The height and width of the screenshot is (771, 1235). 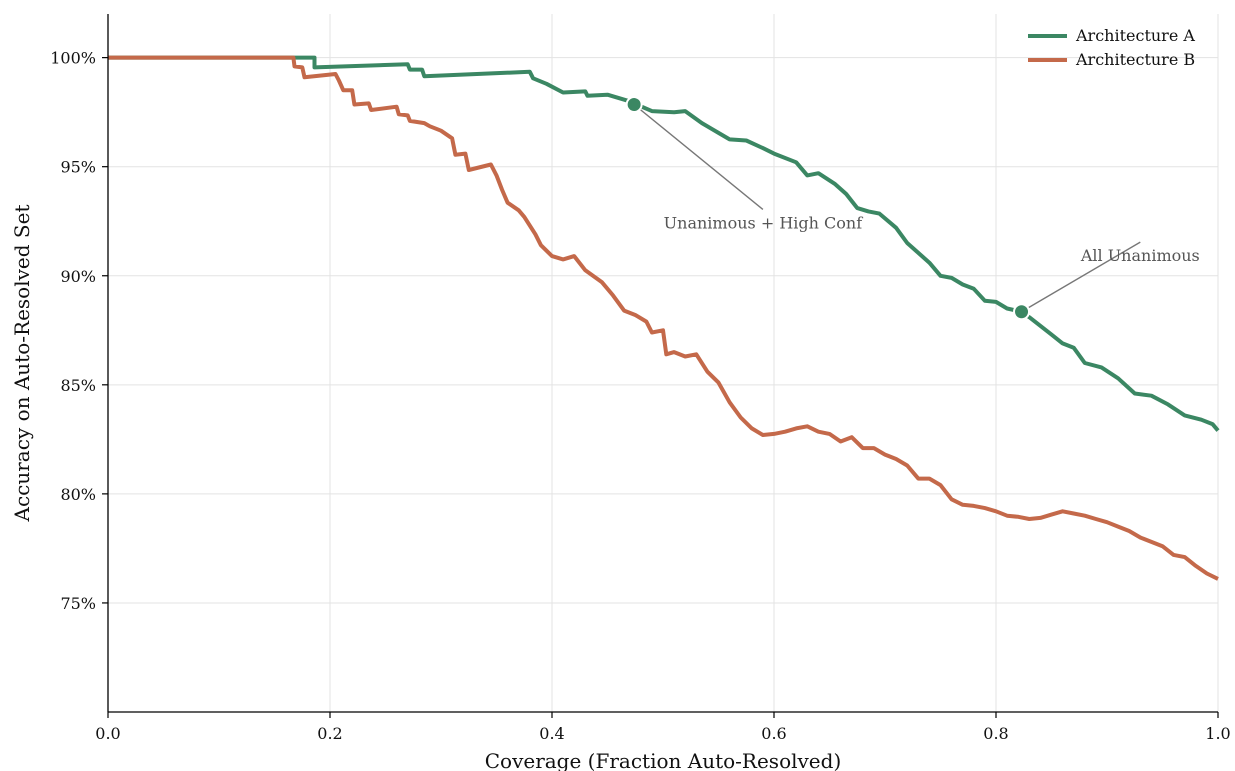 I want to click on y-tick-label: 100%, so click(x=73, y=58).